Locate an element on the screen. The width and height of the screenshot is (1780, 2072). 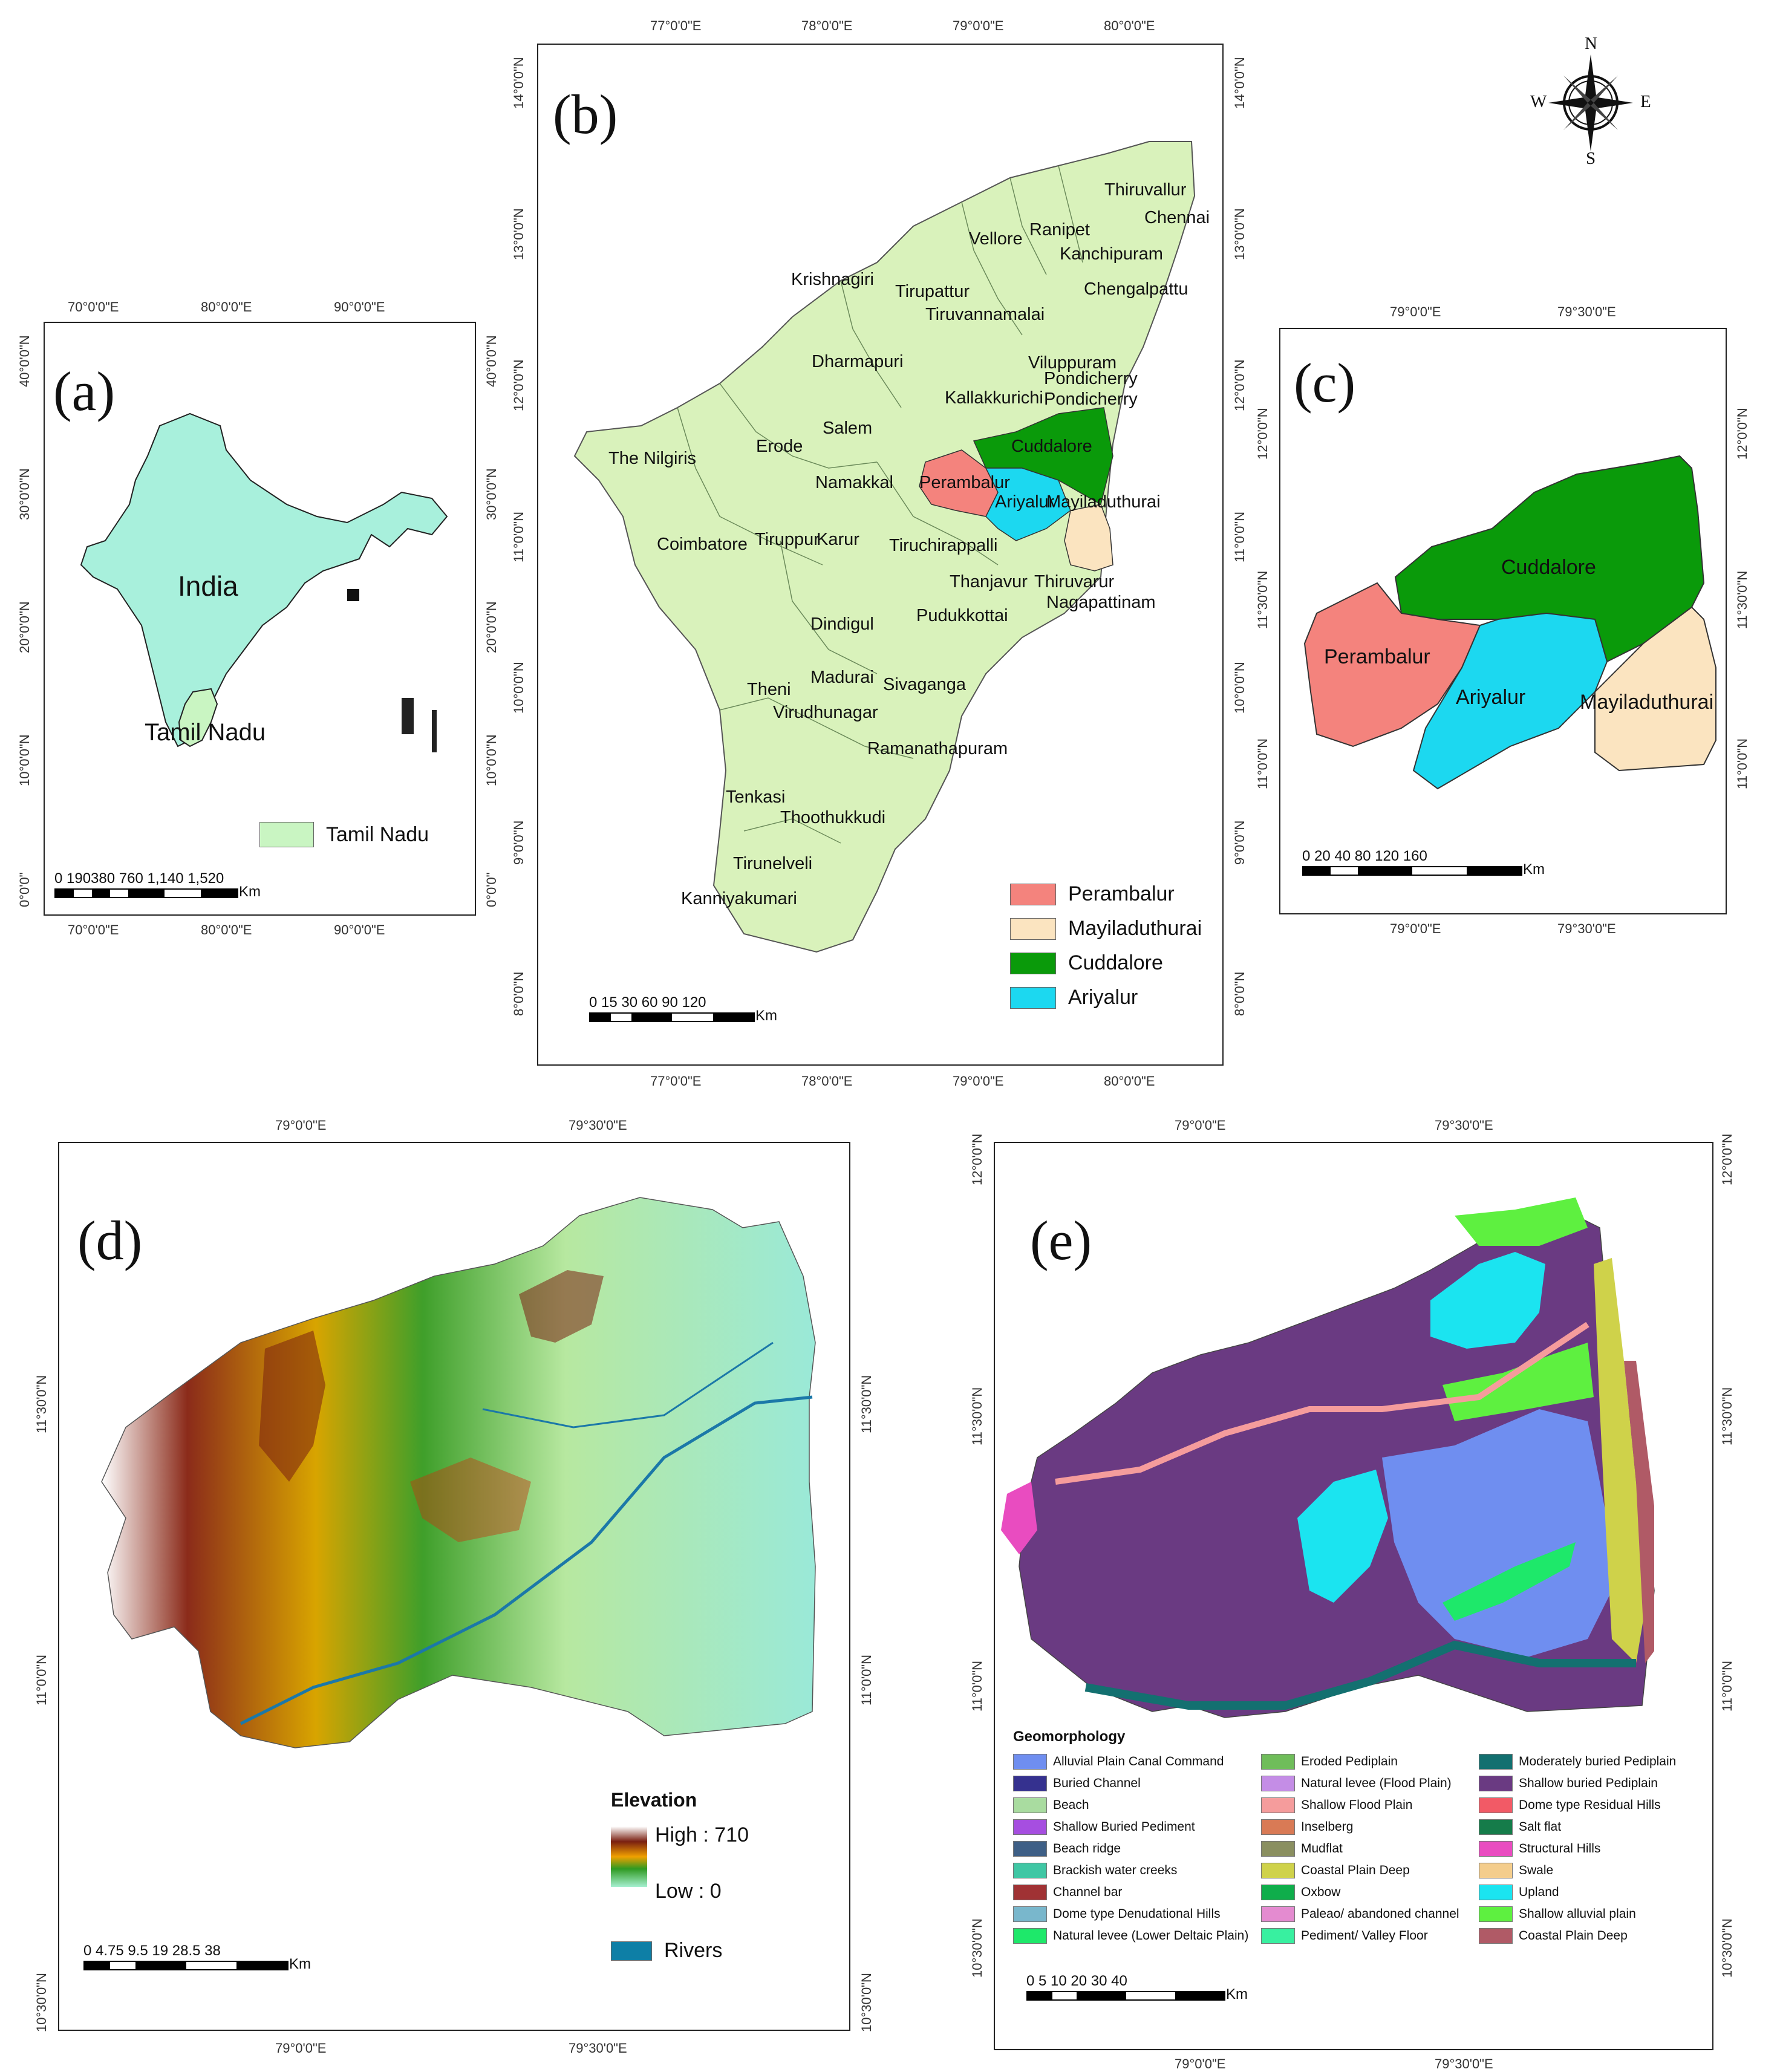
geomorphology-legend-item: Beach ridge is located at coordinates (1067, 1849).